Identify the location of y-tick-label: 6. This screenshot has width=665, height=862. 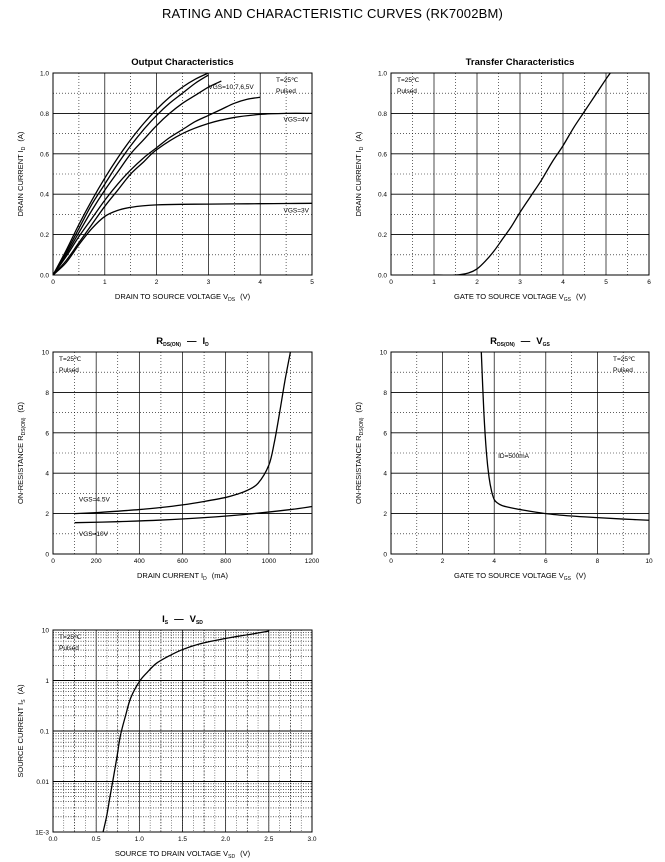
(385, 433).